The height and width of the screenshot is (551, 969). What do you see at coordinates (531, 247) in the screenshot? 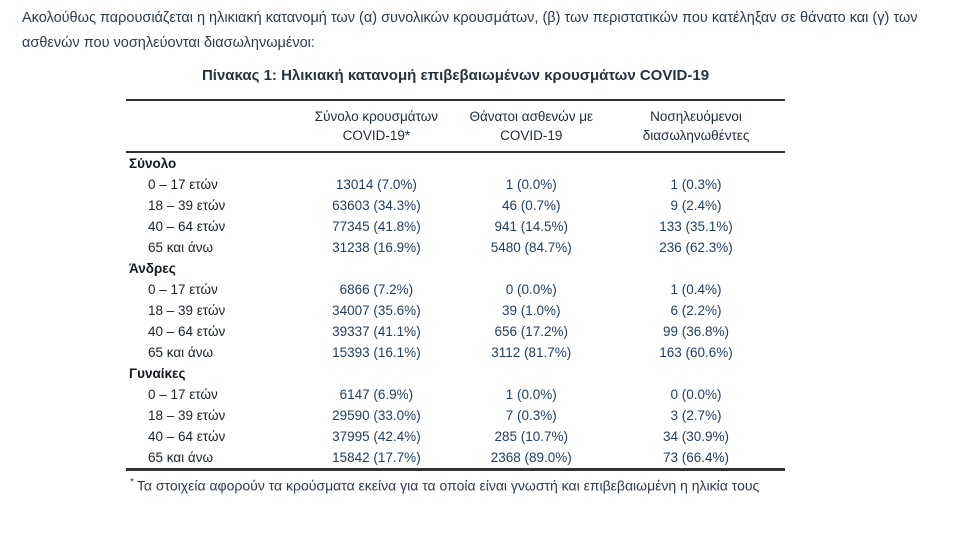
I see `deaths-value: 5480 (84.7%)` at bounding box center [531, 247].